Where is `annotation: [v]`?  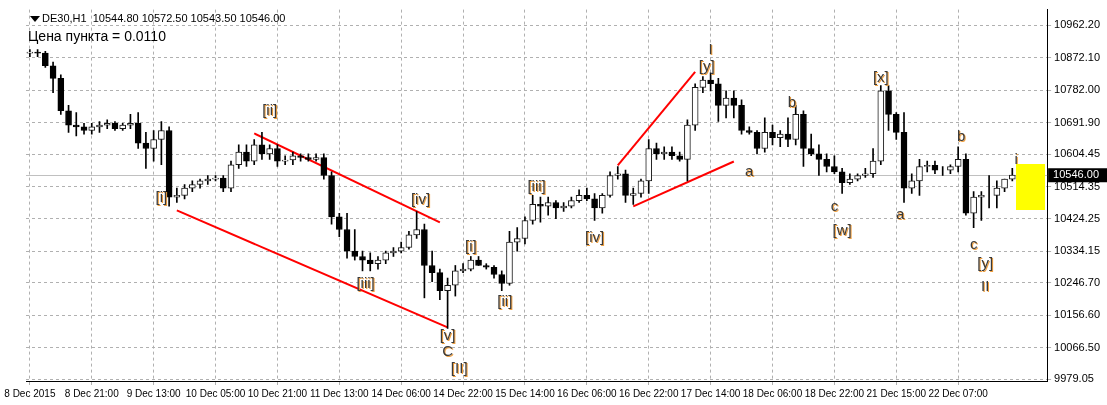
annotation: [v] is located at coordinates (447, 335).